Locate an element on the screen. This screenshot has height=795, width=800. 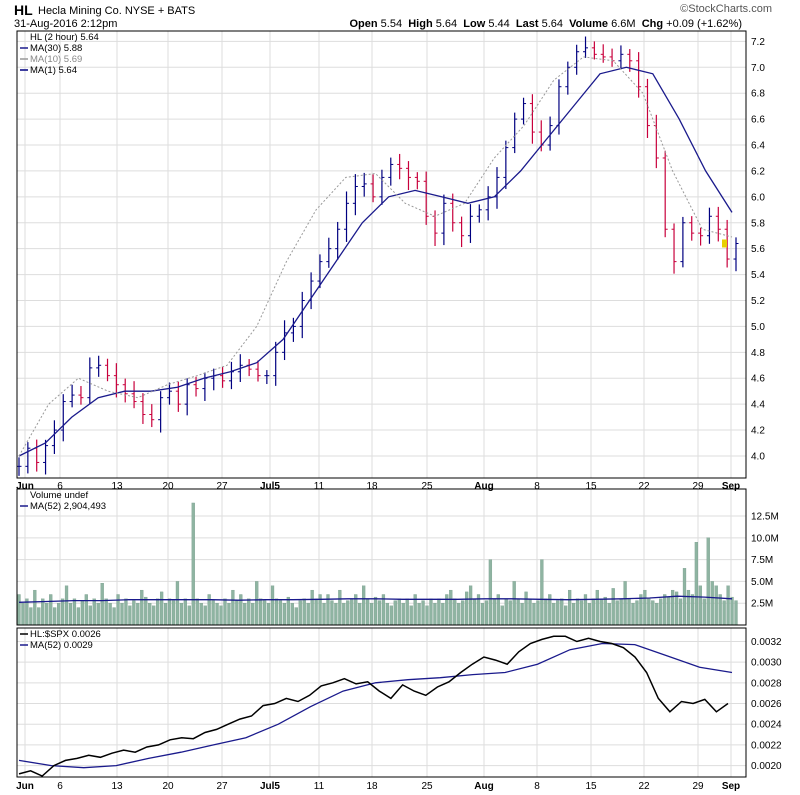
y-tick-label: 6.2 is located at coordinates (758, 171).